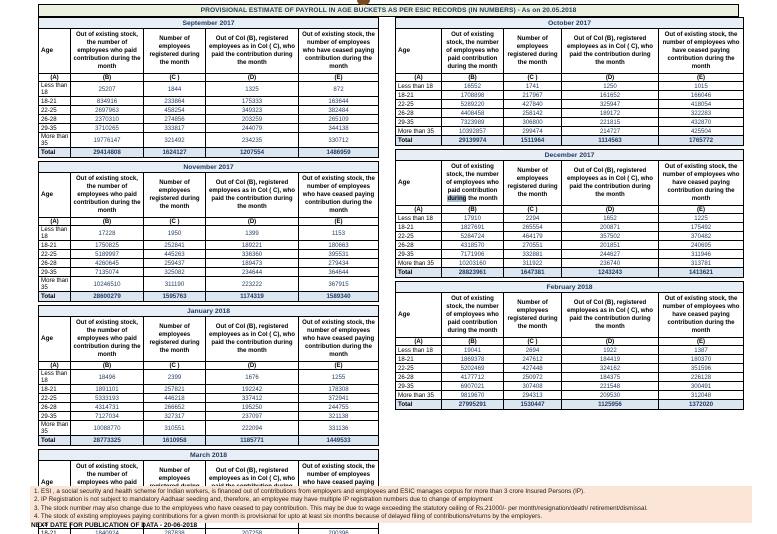 This screenshot has height=534, width=777. What do you see at coordinates (701, 95) in the screenshot?
I see `value-cell: 166046` at bounding box center [701, 95].